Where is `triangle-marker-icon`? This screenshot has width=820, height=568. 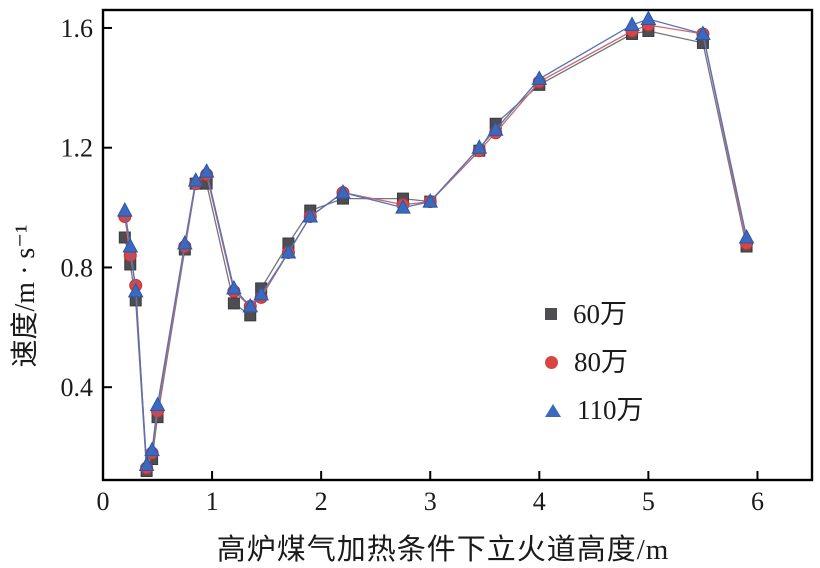
triangle-marker-icon is located at coordinates (553, 410).